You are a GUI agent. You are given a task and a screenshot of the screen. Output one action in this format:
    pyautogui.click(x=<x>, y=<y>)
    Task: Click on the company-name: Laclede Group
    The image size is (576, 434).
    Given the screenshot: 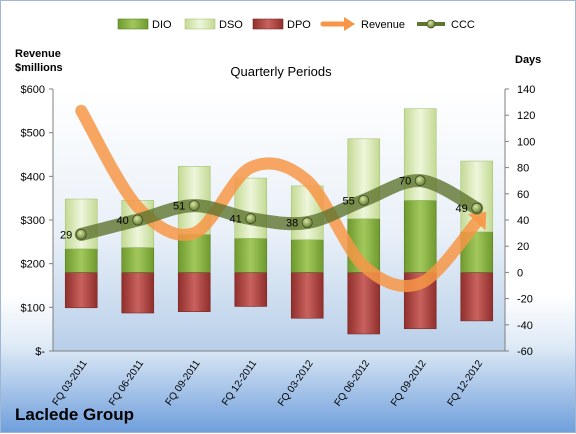 What is the action you would take?
    pyautogui.click(x=75, y=414)
    